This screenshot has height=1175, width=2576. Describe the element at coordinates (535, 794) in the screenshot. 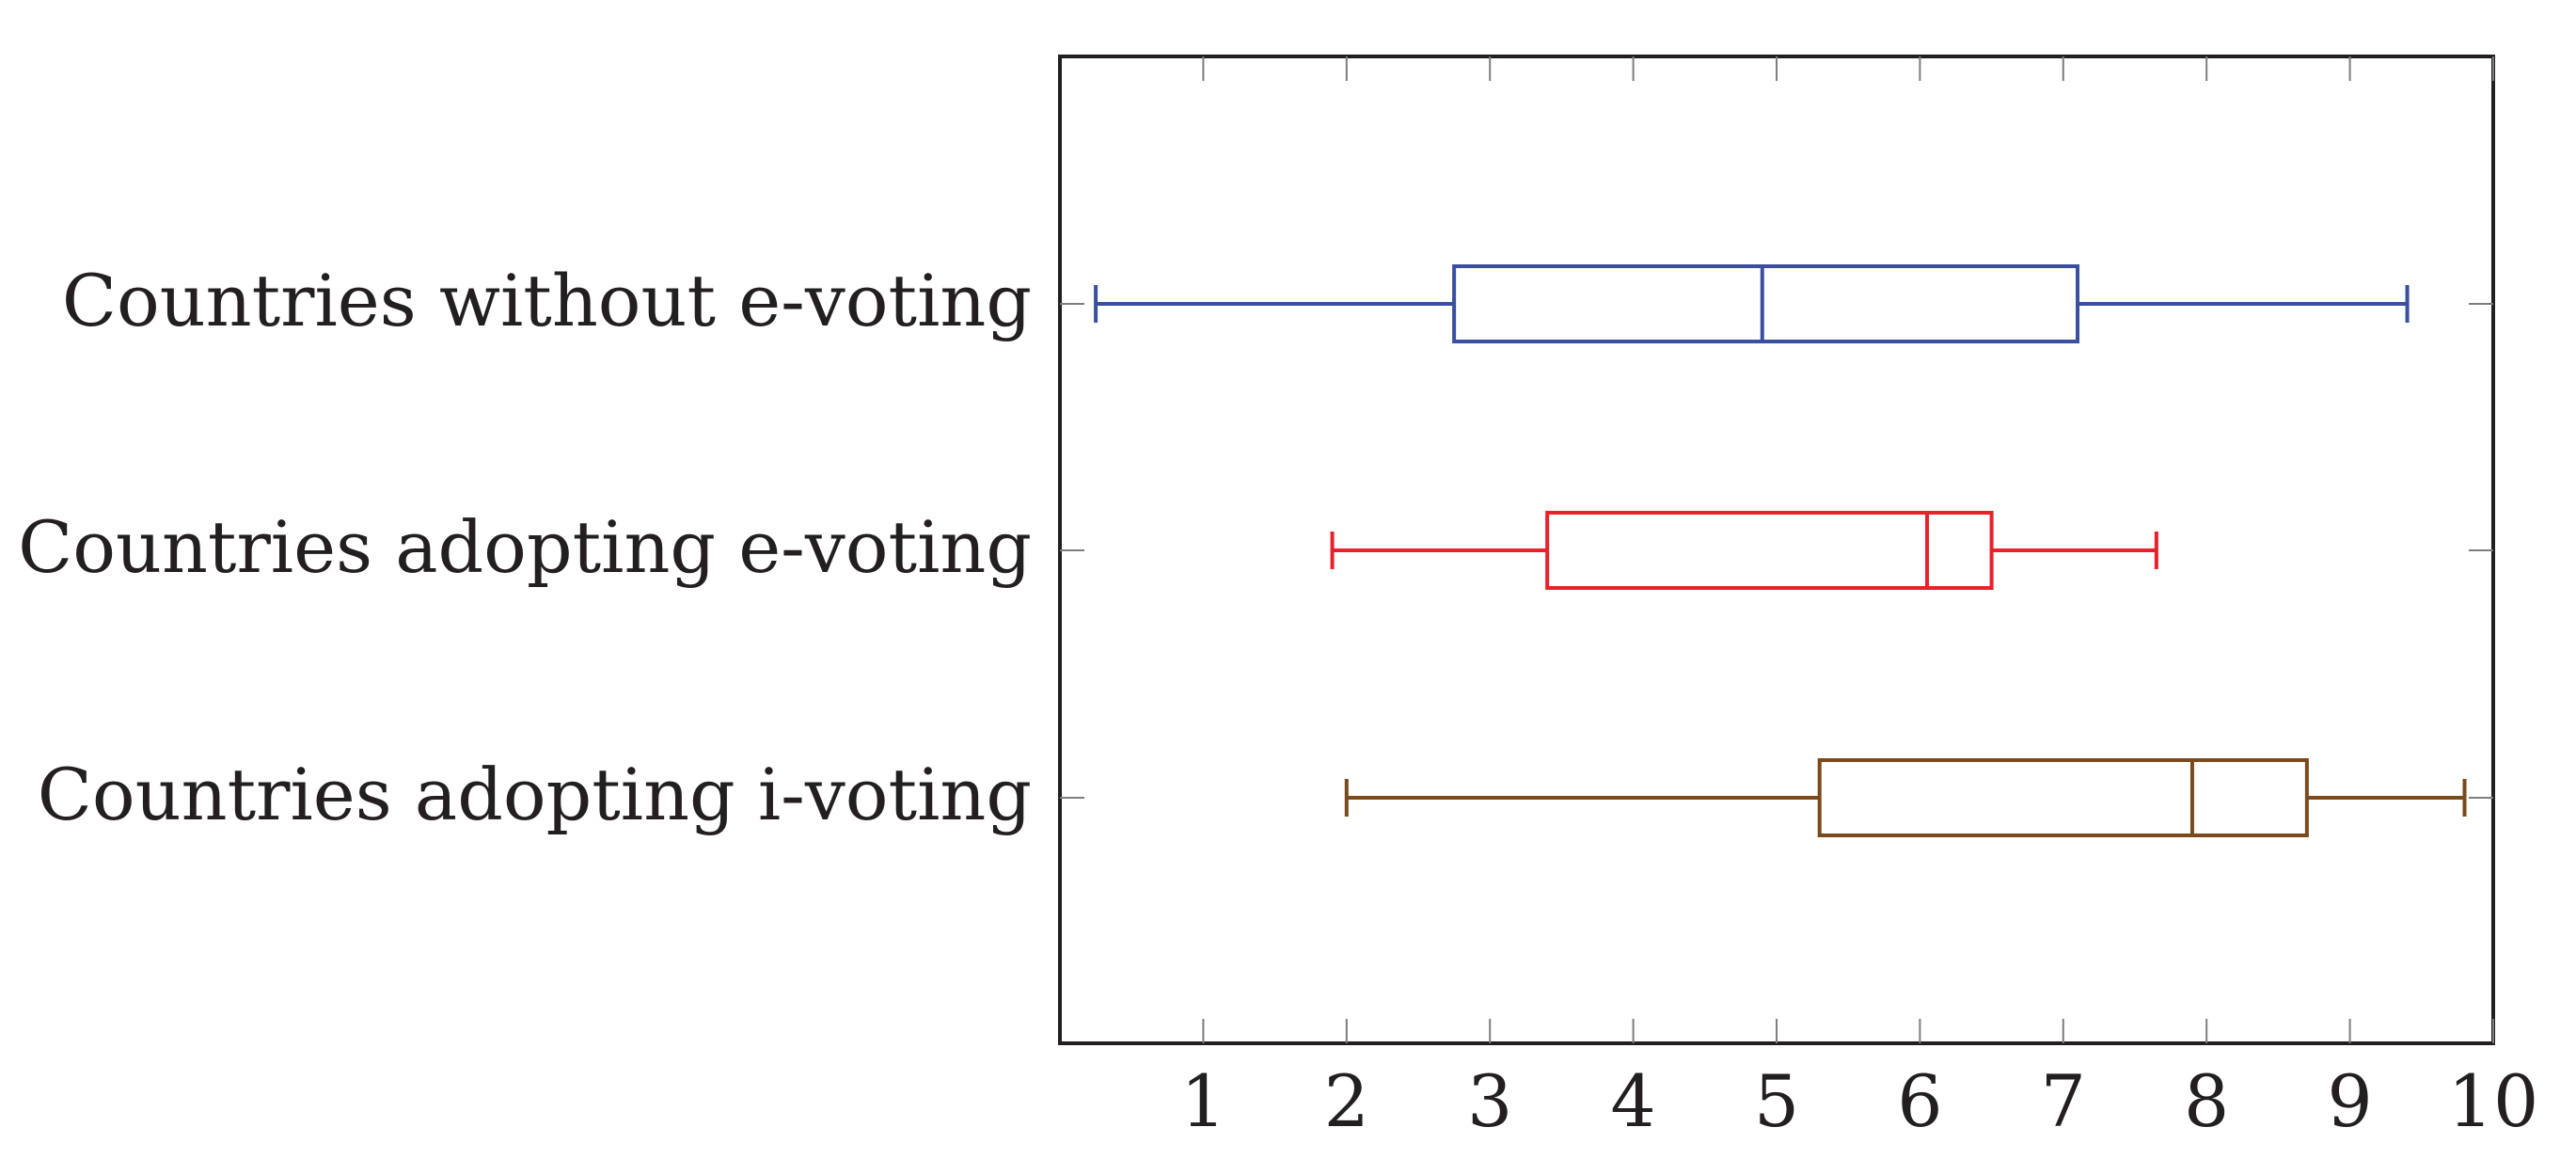

I see `y-category-label: Countries adopting i-voting` at that location.